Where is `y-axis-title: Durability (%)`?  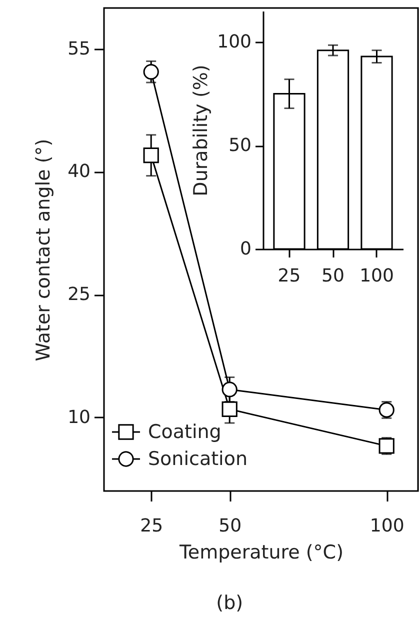
y-axis-title: Durability (%) is located at coordinates (201, 130).